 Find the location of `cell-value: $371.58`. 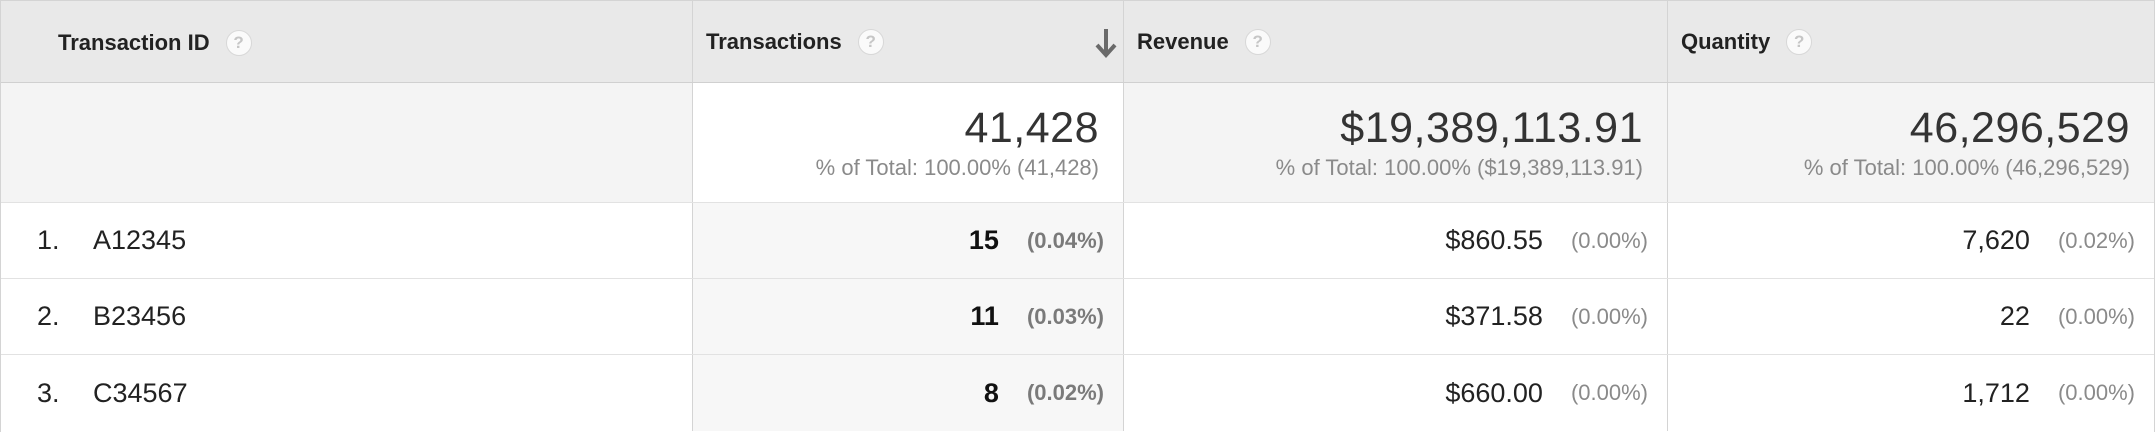

cell-value: $371.58 is located at coordinates (1494, 316).